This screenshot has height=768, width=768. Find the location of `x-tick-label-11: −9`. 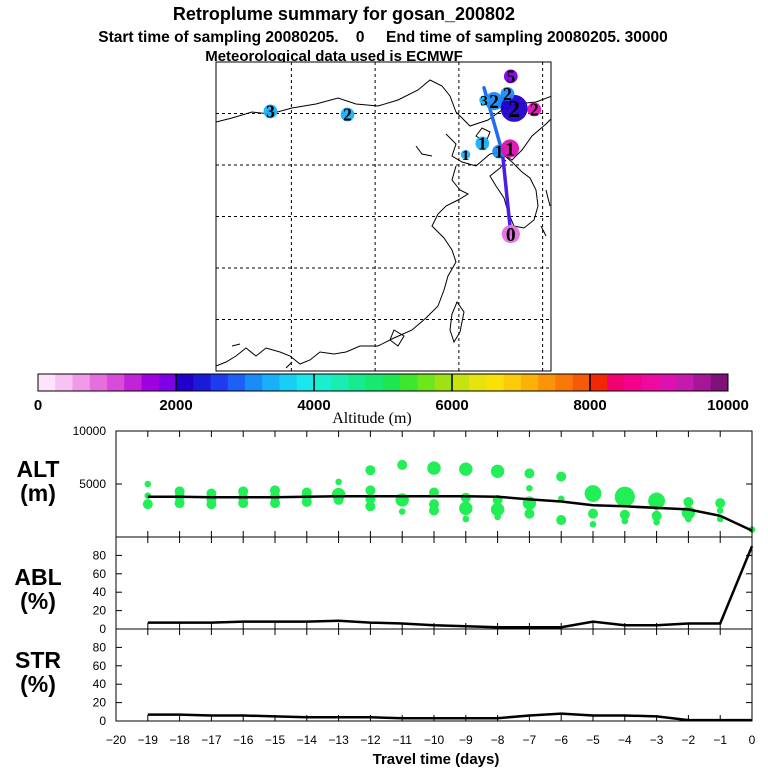

x-tick-label-11: −9 is located at coordinates (466, 740).